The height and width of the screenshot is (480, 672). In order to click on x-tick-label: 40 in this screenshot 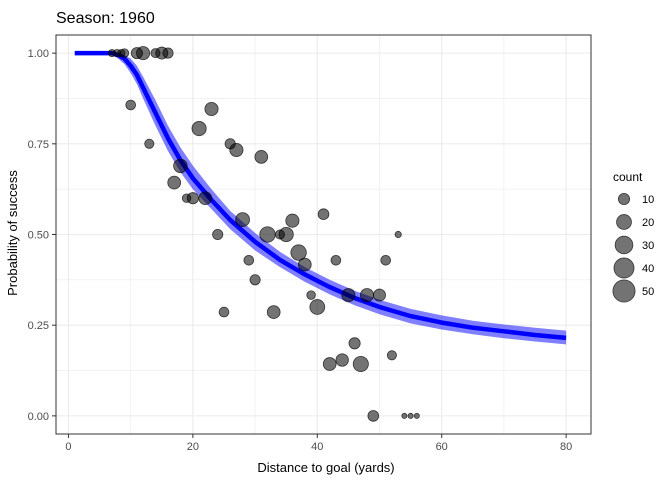, I will do `click(317, 447)`.